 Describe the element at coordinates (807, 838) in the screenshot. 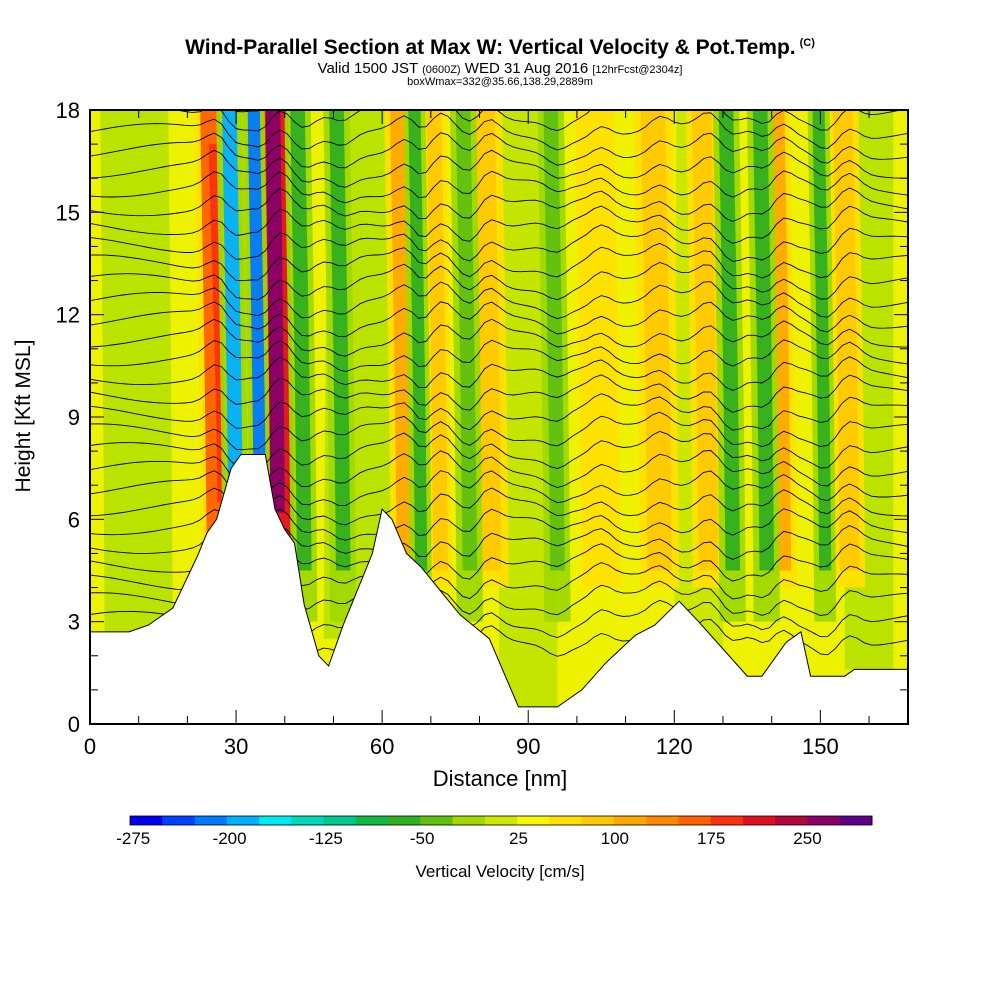

I see `colorbar-tick-label: 250` at that location.